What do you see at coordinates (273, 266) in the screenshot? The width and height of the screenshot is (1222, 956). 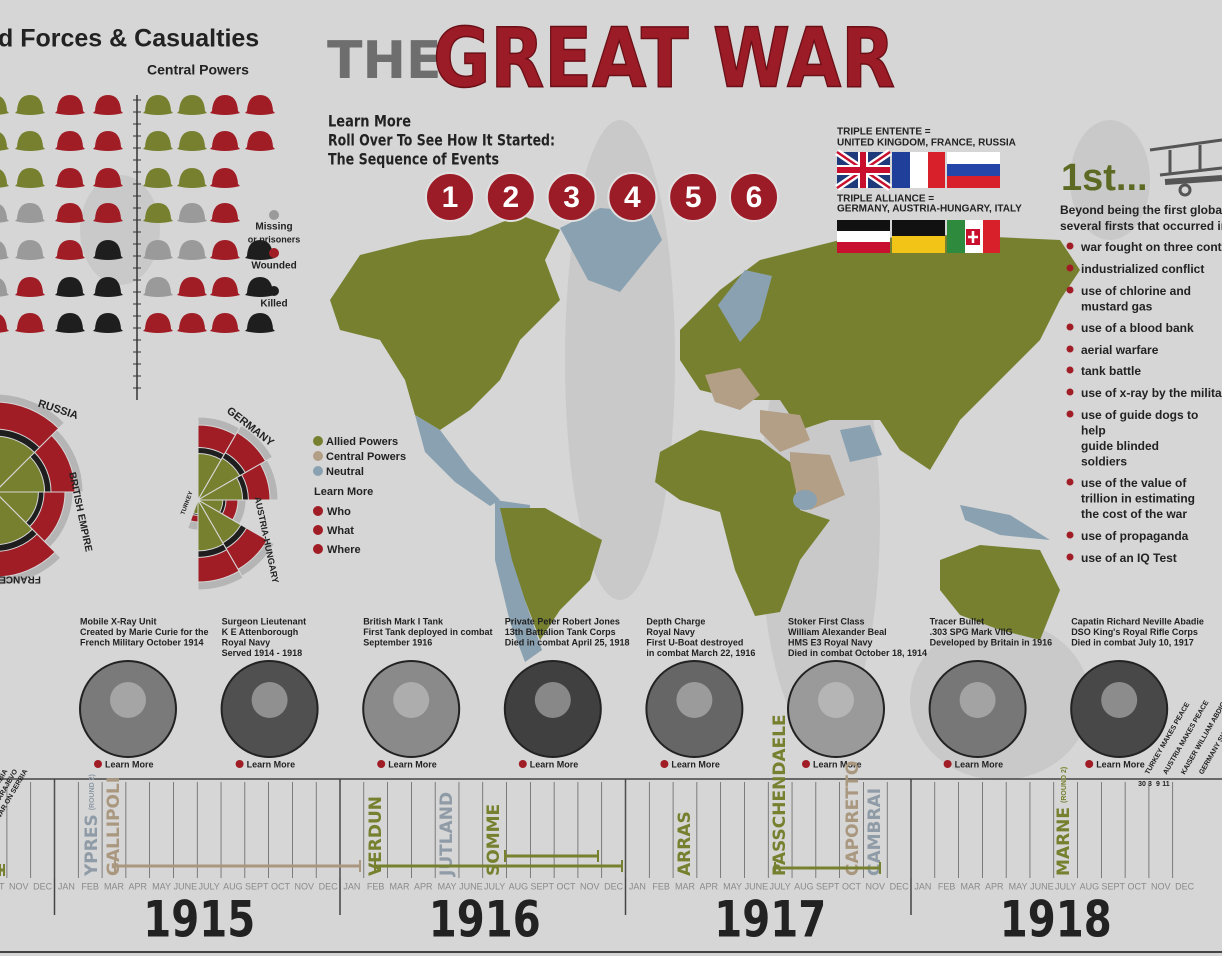 I see `legend-label: Wounded` at bounding box center [273, 266].